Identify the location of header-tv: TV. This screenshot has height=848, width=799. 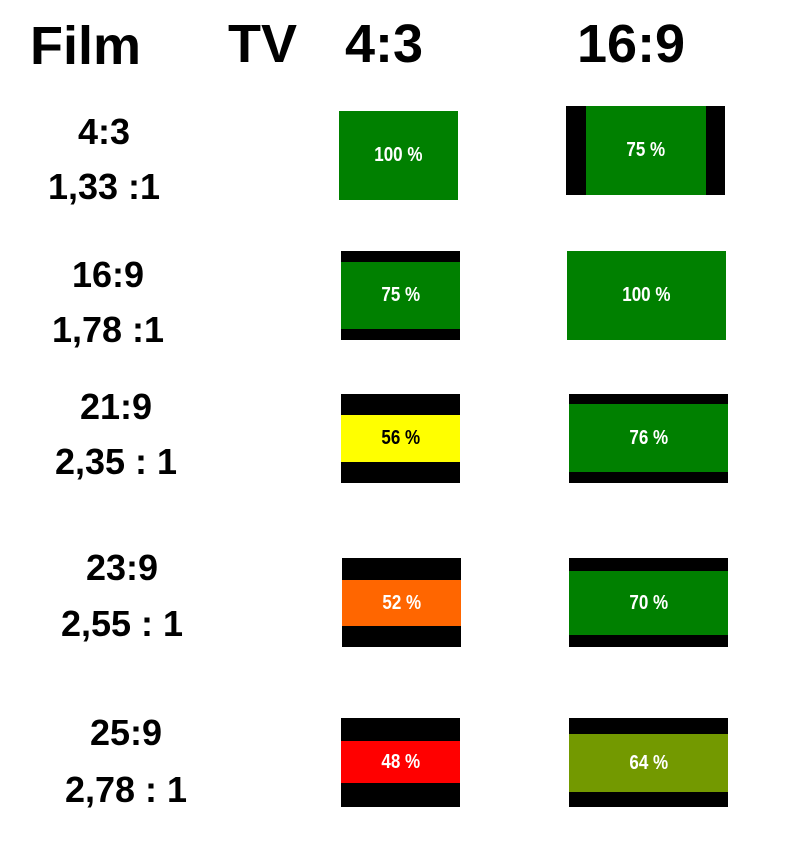
(263, 44).